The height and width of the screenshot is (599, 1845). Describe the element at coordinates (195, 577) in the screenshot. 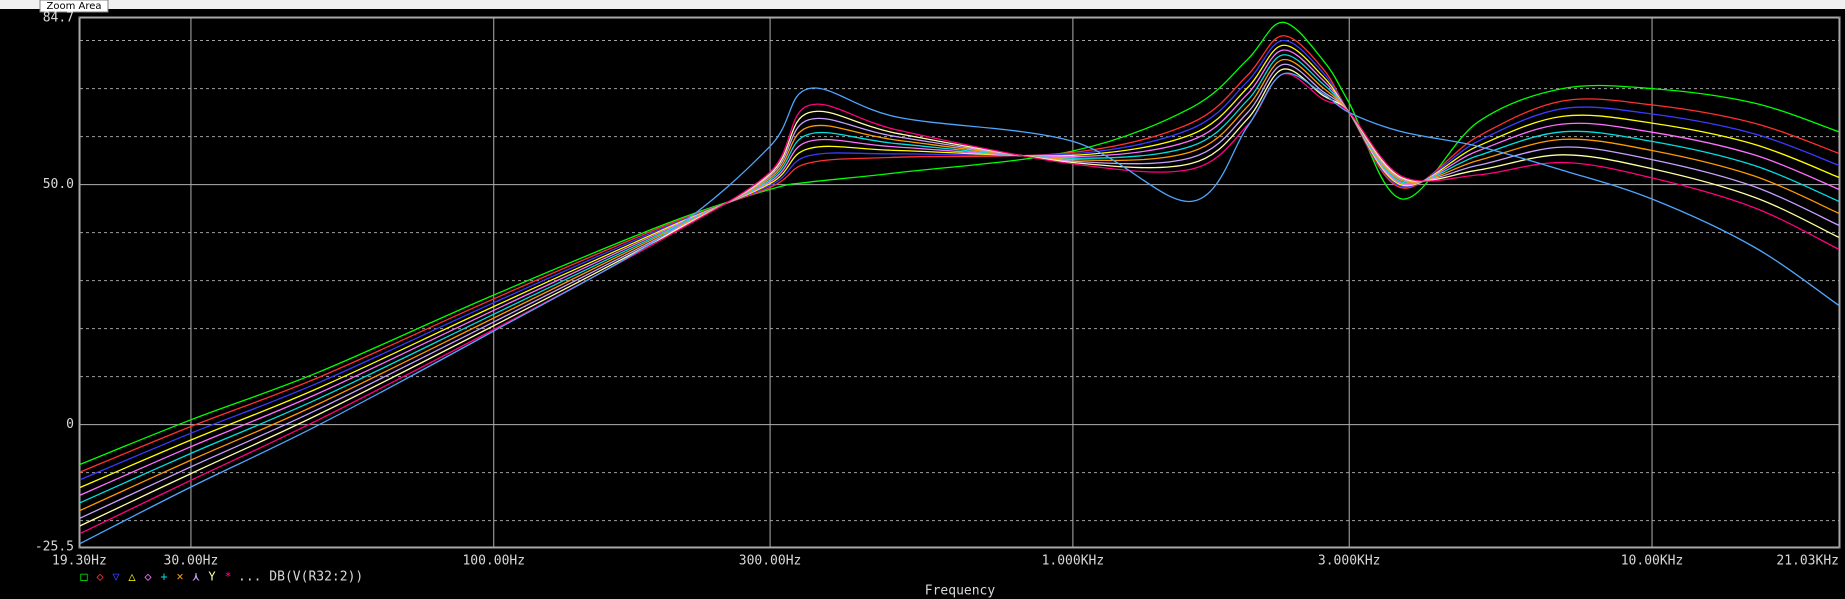

I see `legend-marker: ⋏` at that location.